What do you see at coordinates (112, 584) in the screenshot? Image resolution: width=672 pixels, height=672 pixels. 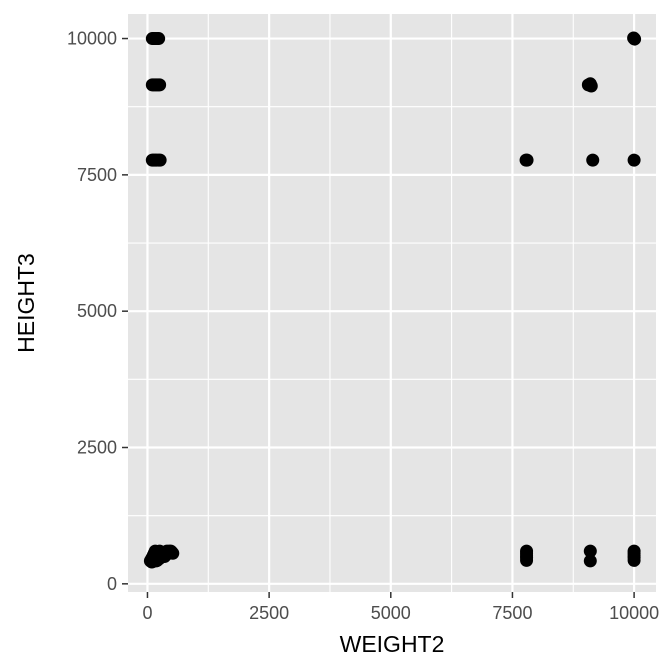 I see `y-tick-label-0: 0` at bounding box center [112, 584].